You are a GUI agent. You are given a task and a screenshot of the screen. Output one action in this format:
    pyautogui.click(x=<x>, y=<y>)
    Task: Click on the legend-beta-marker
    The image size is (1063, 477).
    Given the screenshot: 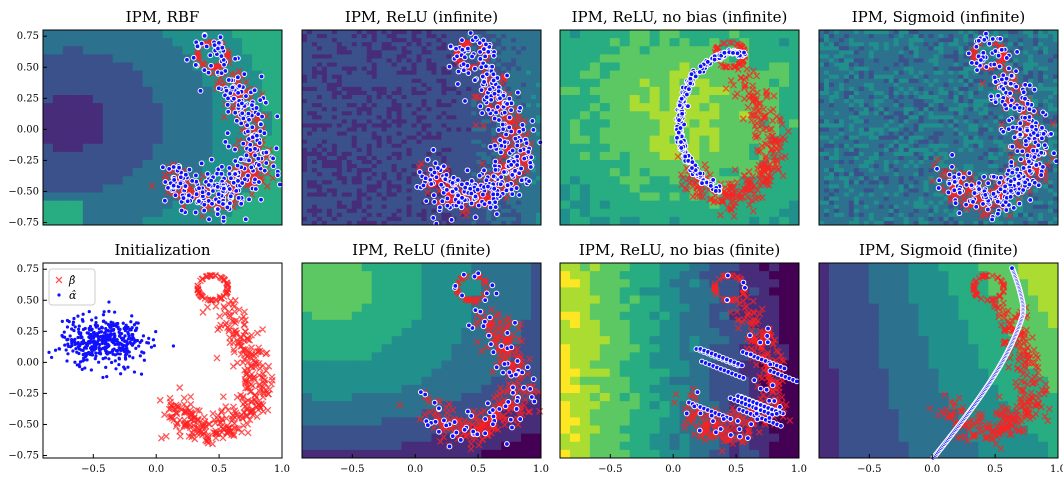 What is the action you would take?
    pyautogui.click(x=59, y=280)
    